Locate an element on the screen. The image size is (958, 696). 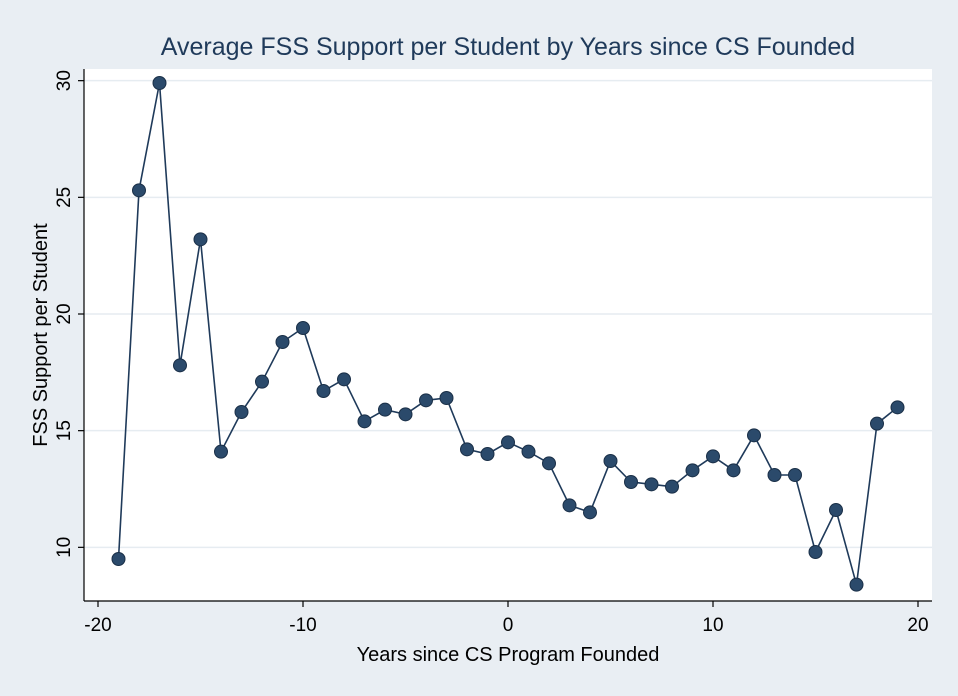
x-tick-label-1: -10 is located at coordinates (302, 625).